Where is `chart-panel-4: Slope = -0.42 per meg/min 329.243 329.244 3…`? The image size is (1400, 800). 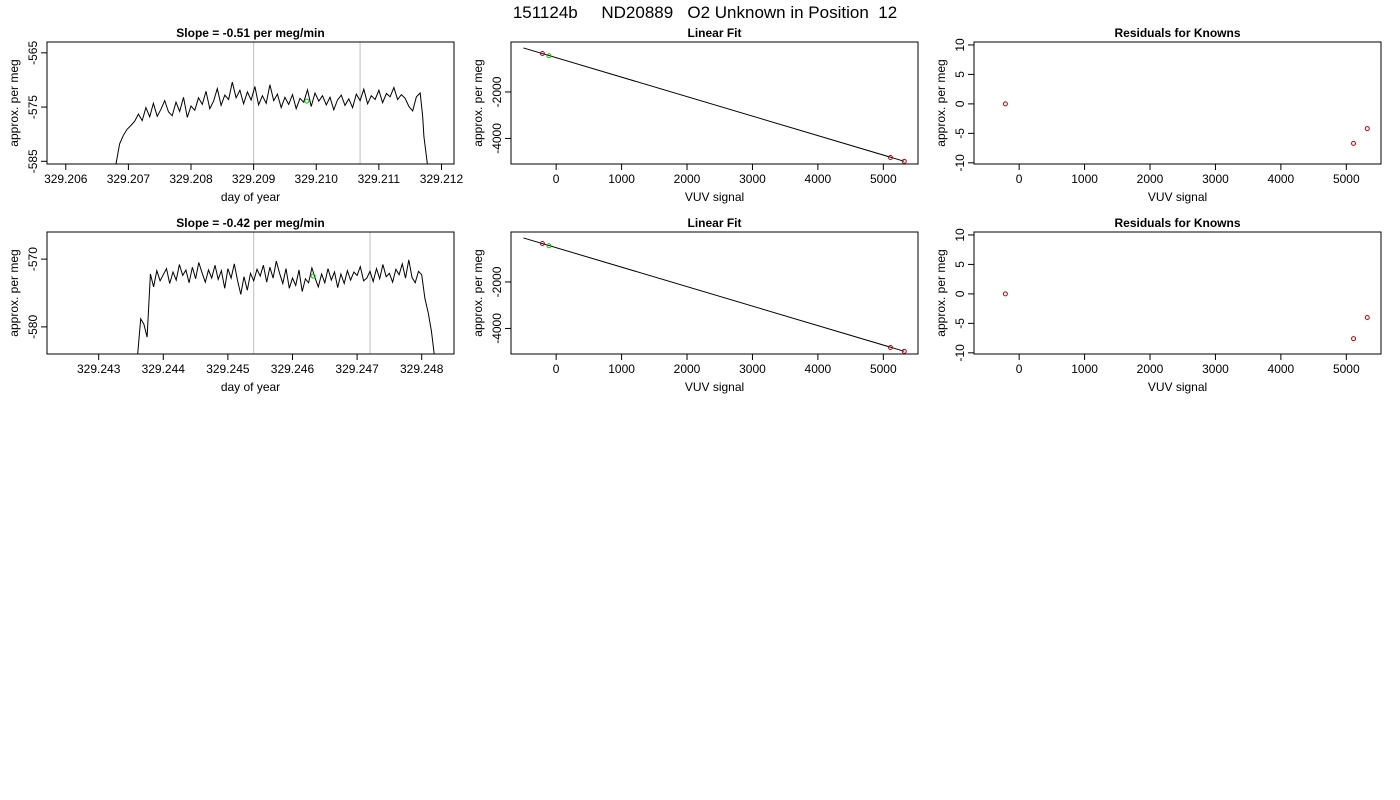
chart-panel-4: Slope = -0.42 per meg/min 329.243 329.244 3… is located at coordinates (231, 305).